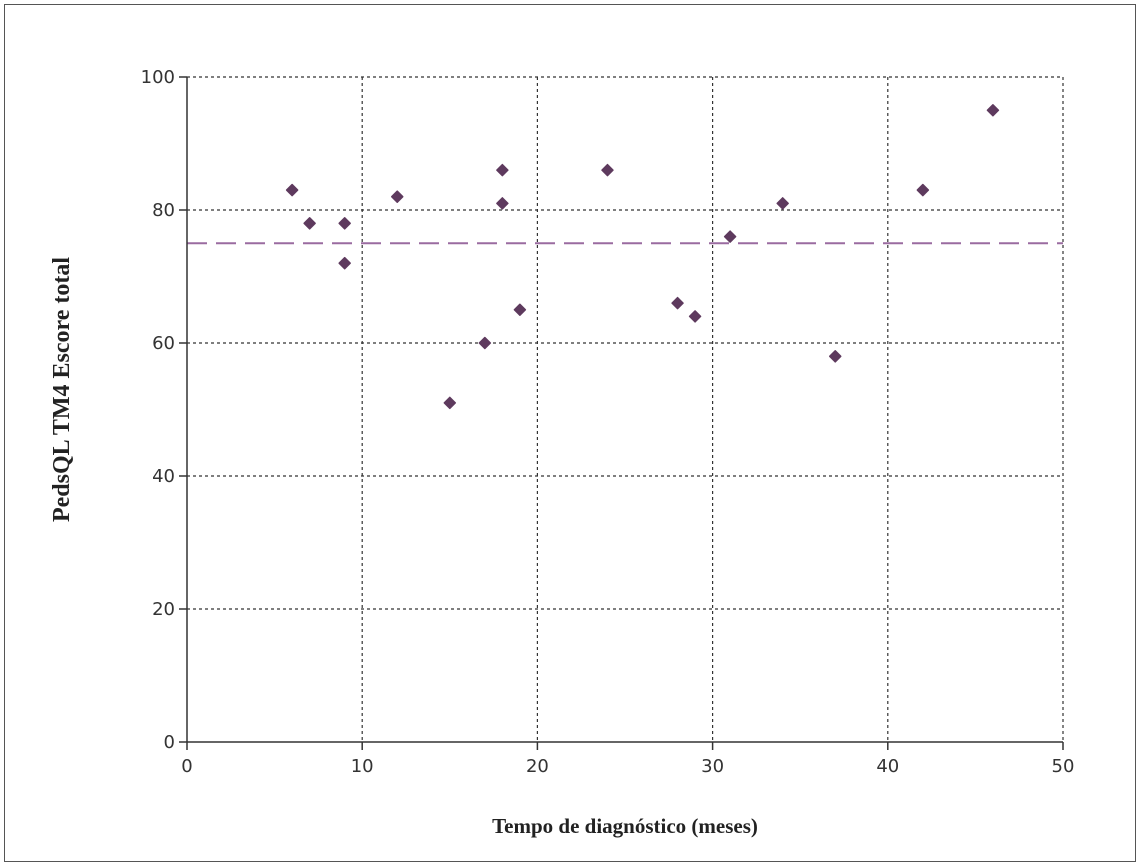 The image size is (1143, 866). Describe the element at coordinates (1063, 766) in the screenshot. I see `x-tick-label: 50` at that location.